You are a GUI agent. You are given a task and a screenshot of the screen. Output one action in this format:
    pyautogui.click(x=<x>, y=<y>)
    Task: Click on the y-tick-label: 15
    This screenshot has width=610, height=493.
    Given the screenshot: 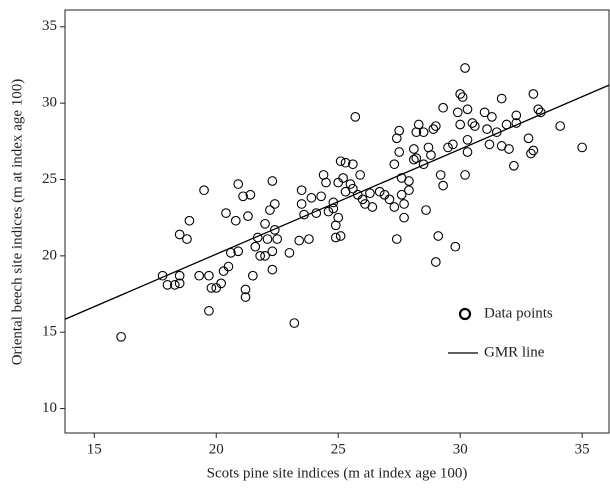 What is the action you would take?
    pyautogui.click(x=49, y=332)
    